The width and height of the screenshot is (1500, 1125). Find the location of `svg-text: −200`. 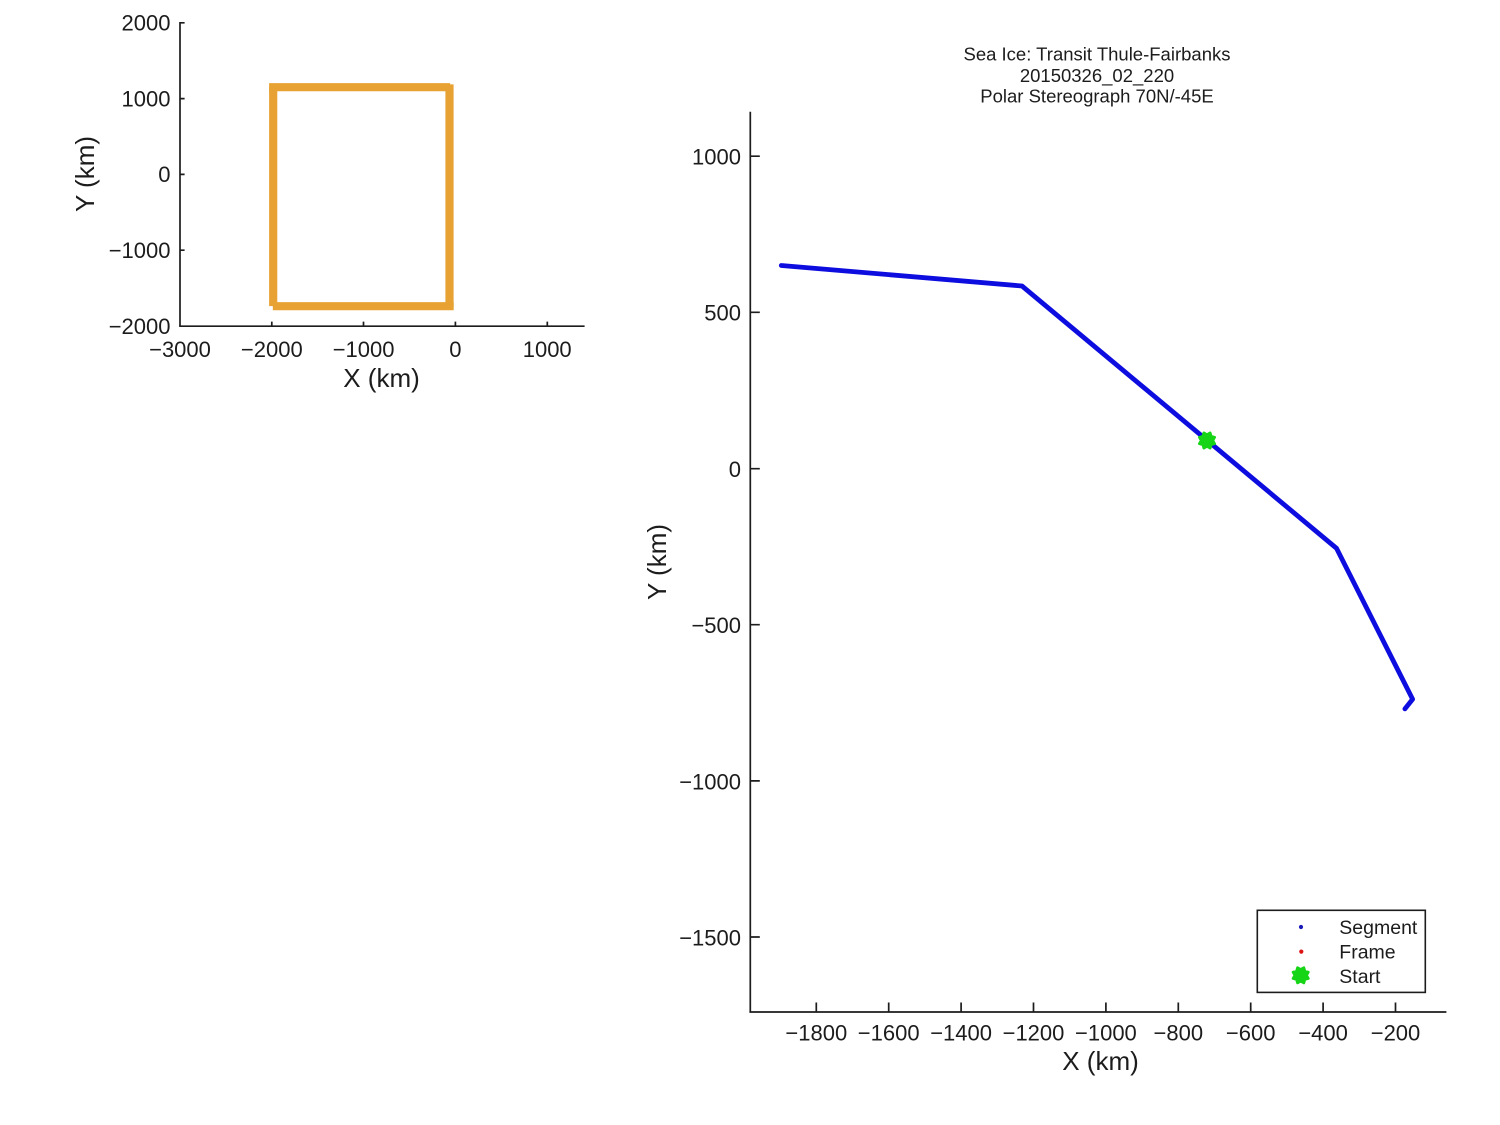

svg-text: −200 is located at coordinates (1396, 1033).